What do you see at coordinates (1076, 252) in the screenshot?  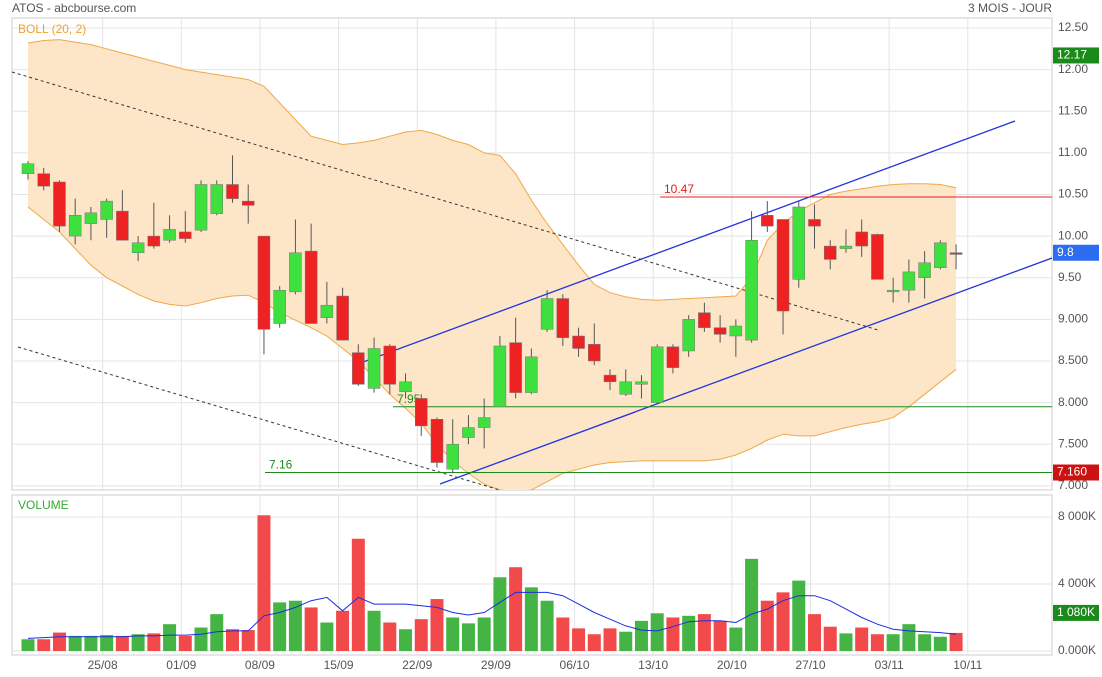 I see `price-marker` at bounding box center [1076, 252].